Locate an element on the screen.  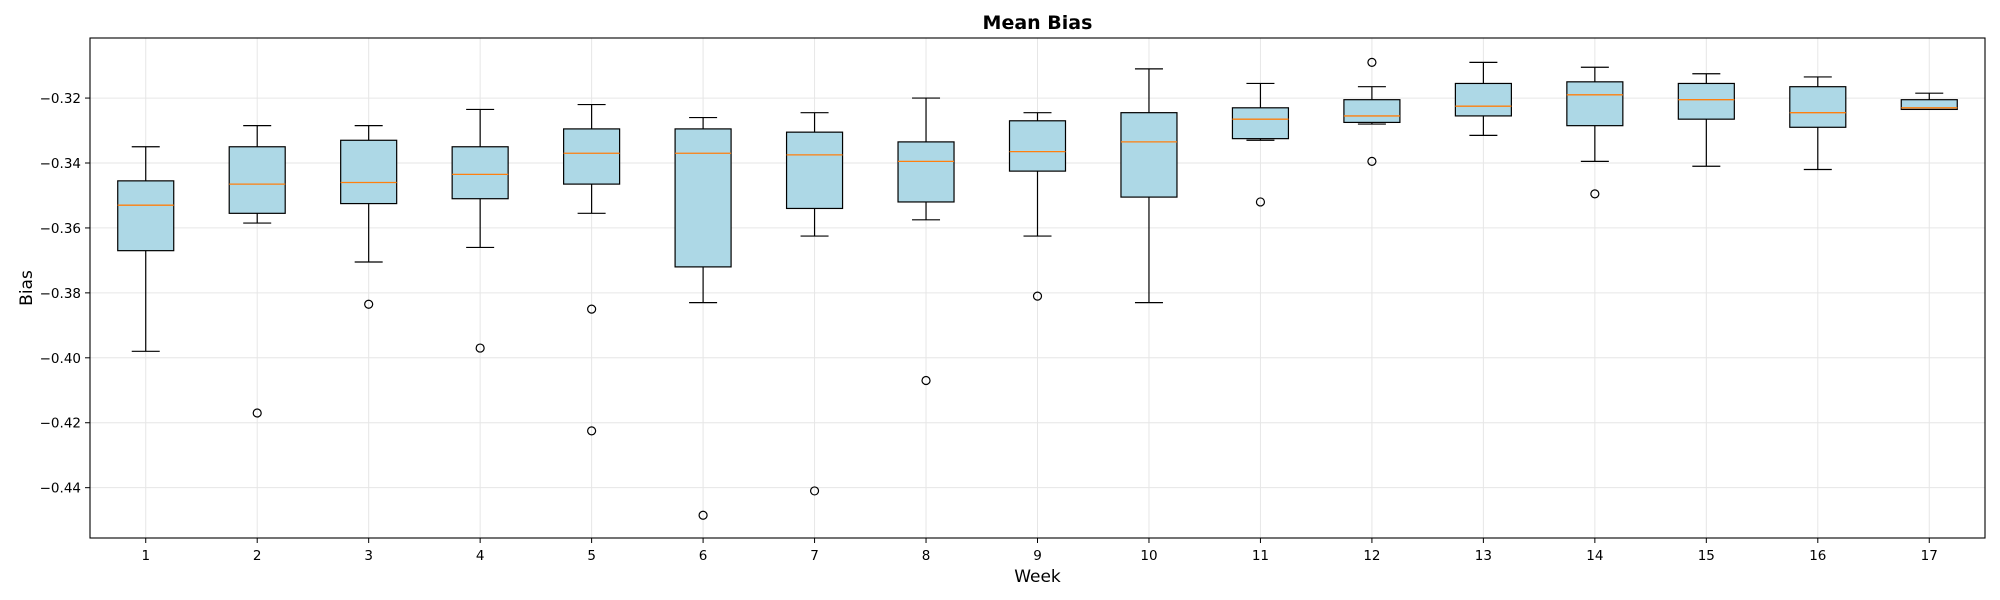
x-tick-label: 8 is located at coordinates (926, 556).